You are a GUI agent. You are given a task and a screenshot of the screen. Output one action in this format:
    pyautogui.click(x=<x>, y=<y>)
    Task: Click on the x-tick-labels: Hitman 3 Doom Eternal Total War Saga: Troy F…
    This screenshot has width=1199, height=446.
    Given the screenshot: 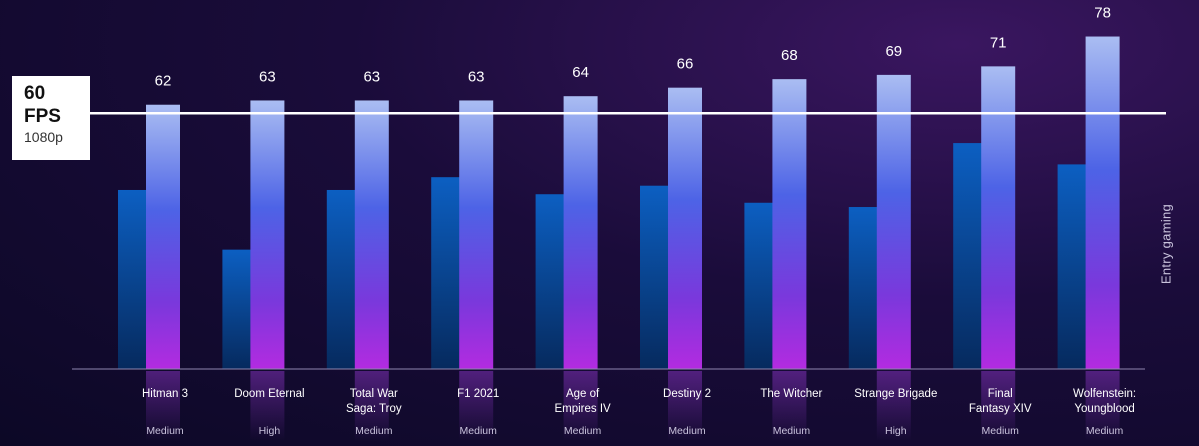 What is the action you would take?
    pyautogui.click(x=639, y=401)
    